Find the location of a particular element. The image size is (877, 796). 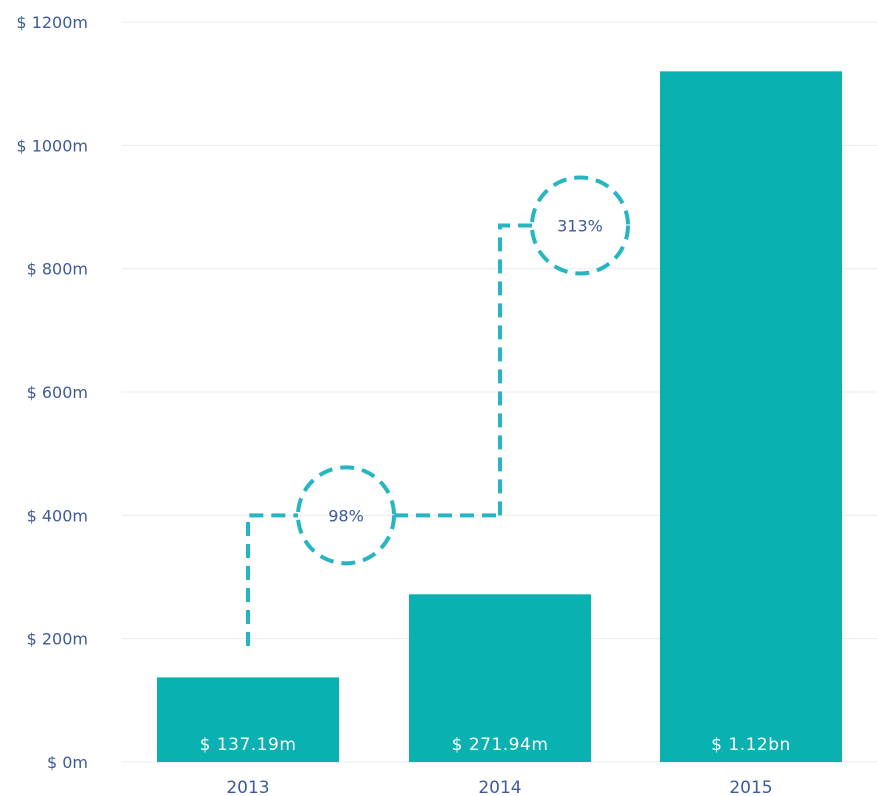

growth-label: 313% is located at coordinates (580, 226).